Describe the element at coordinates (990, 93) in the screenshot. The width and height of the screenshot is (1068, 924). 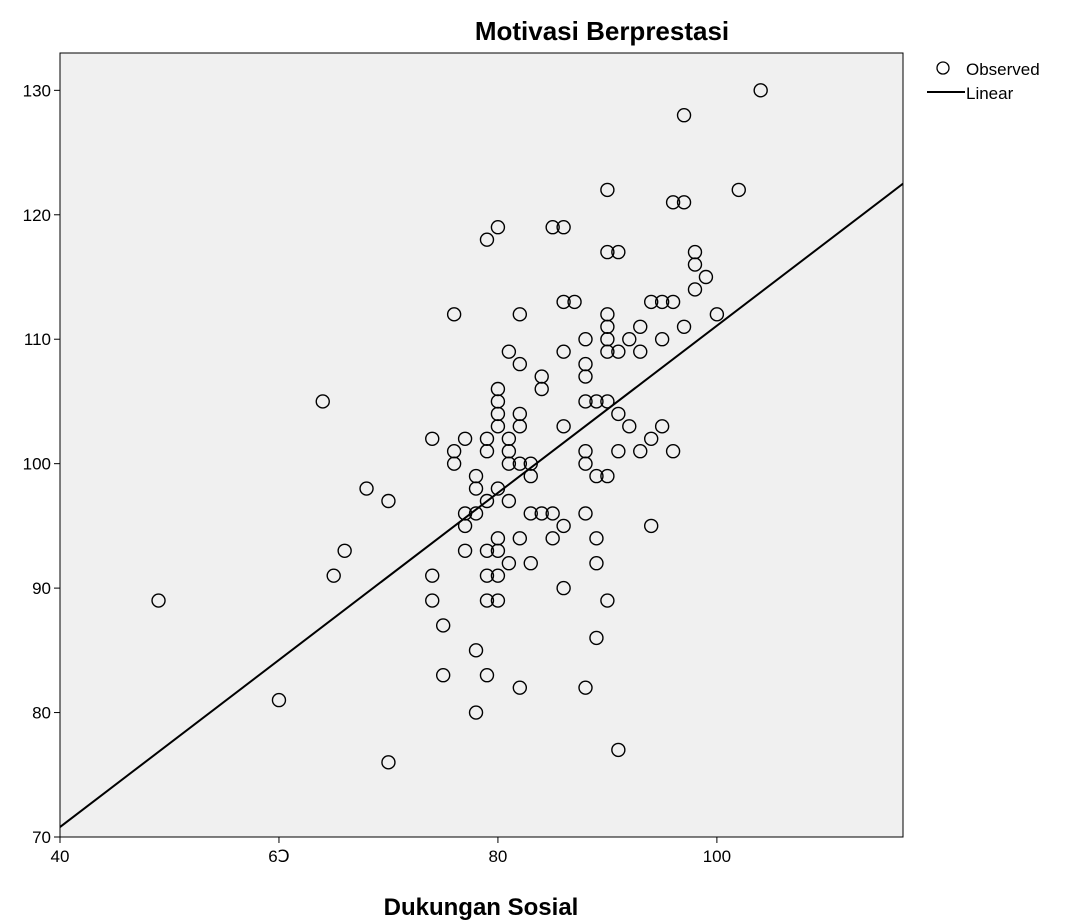
I see `legend-linear-label: Linear` at that location.